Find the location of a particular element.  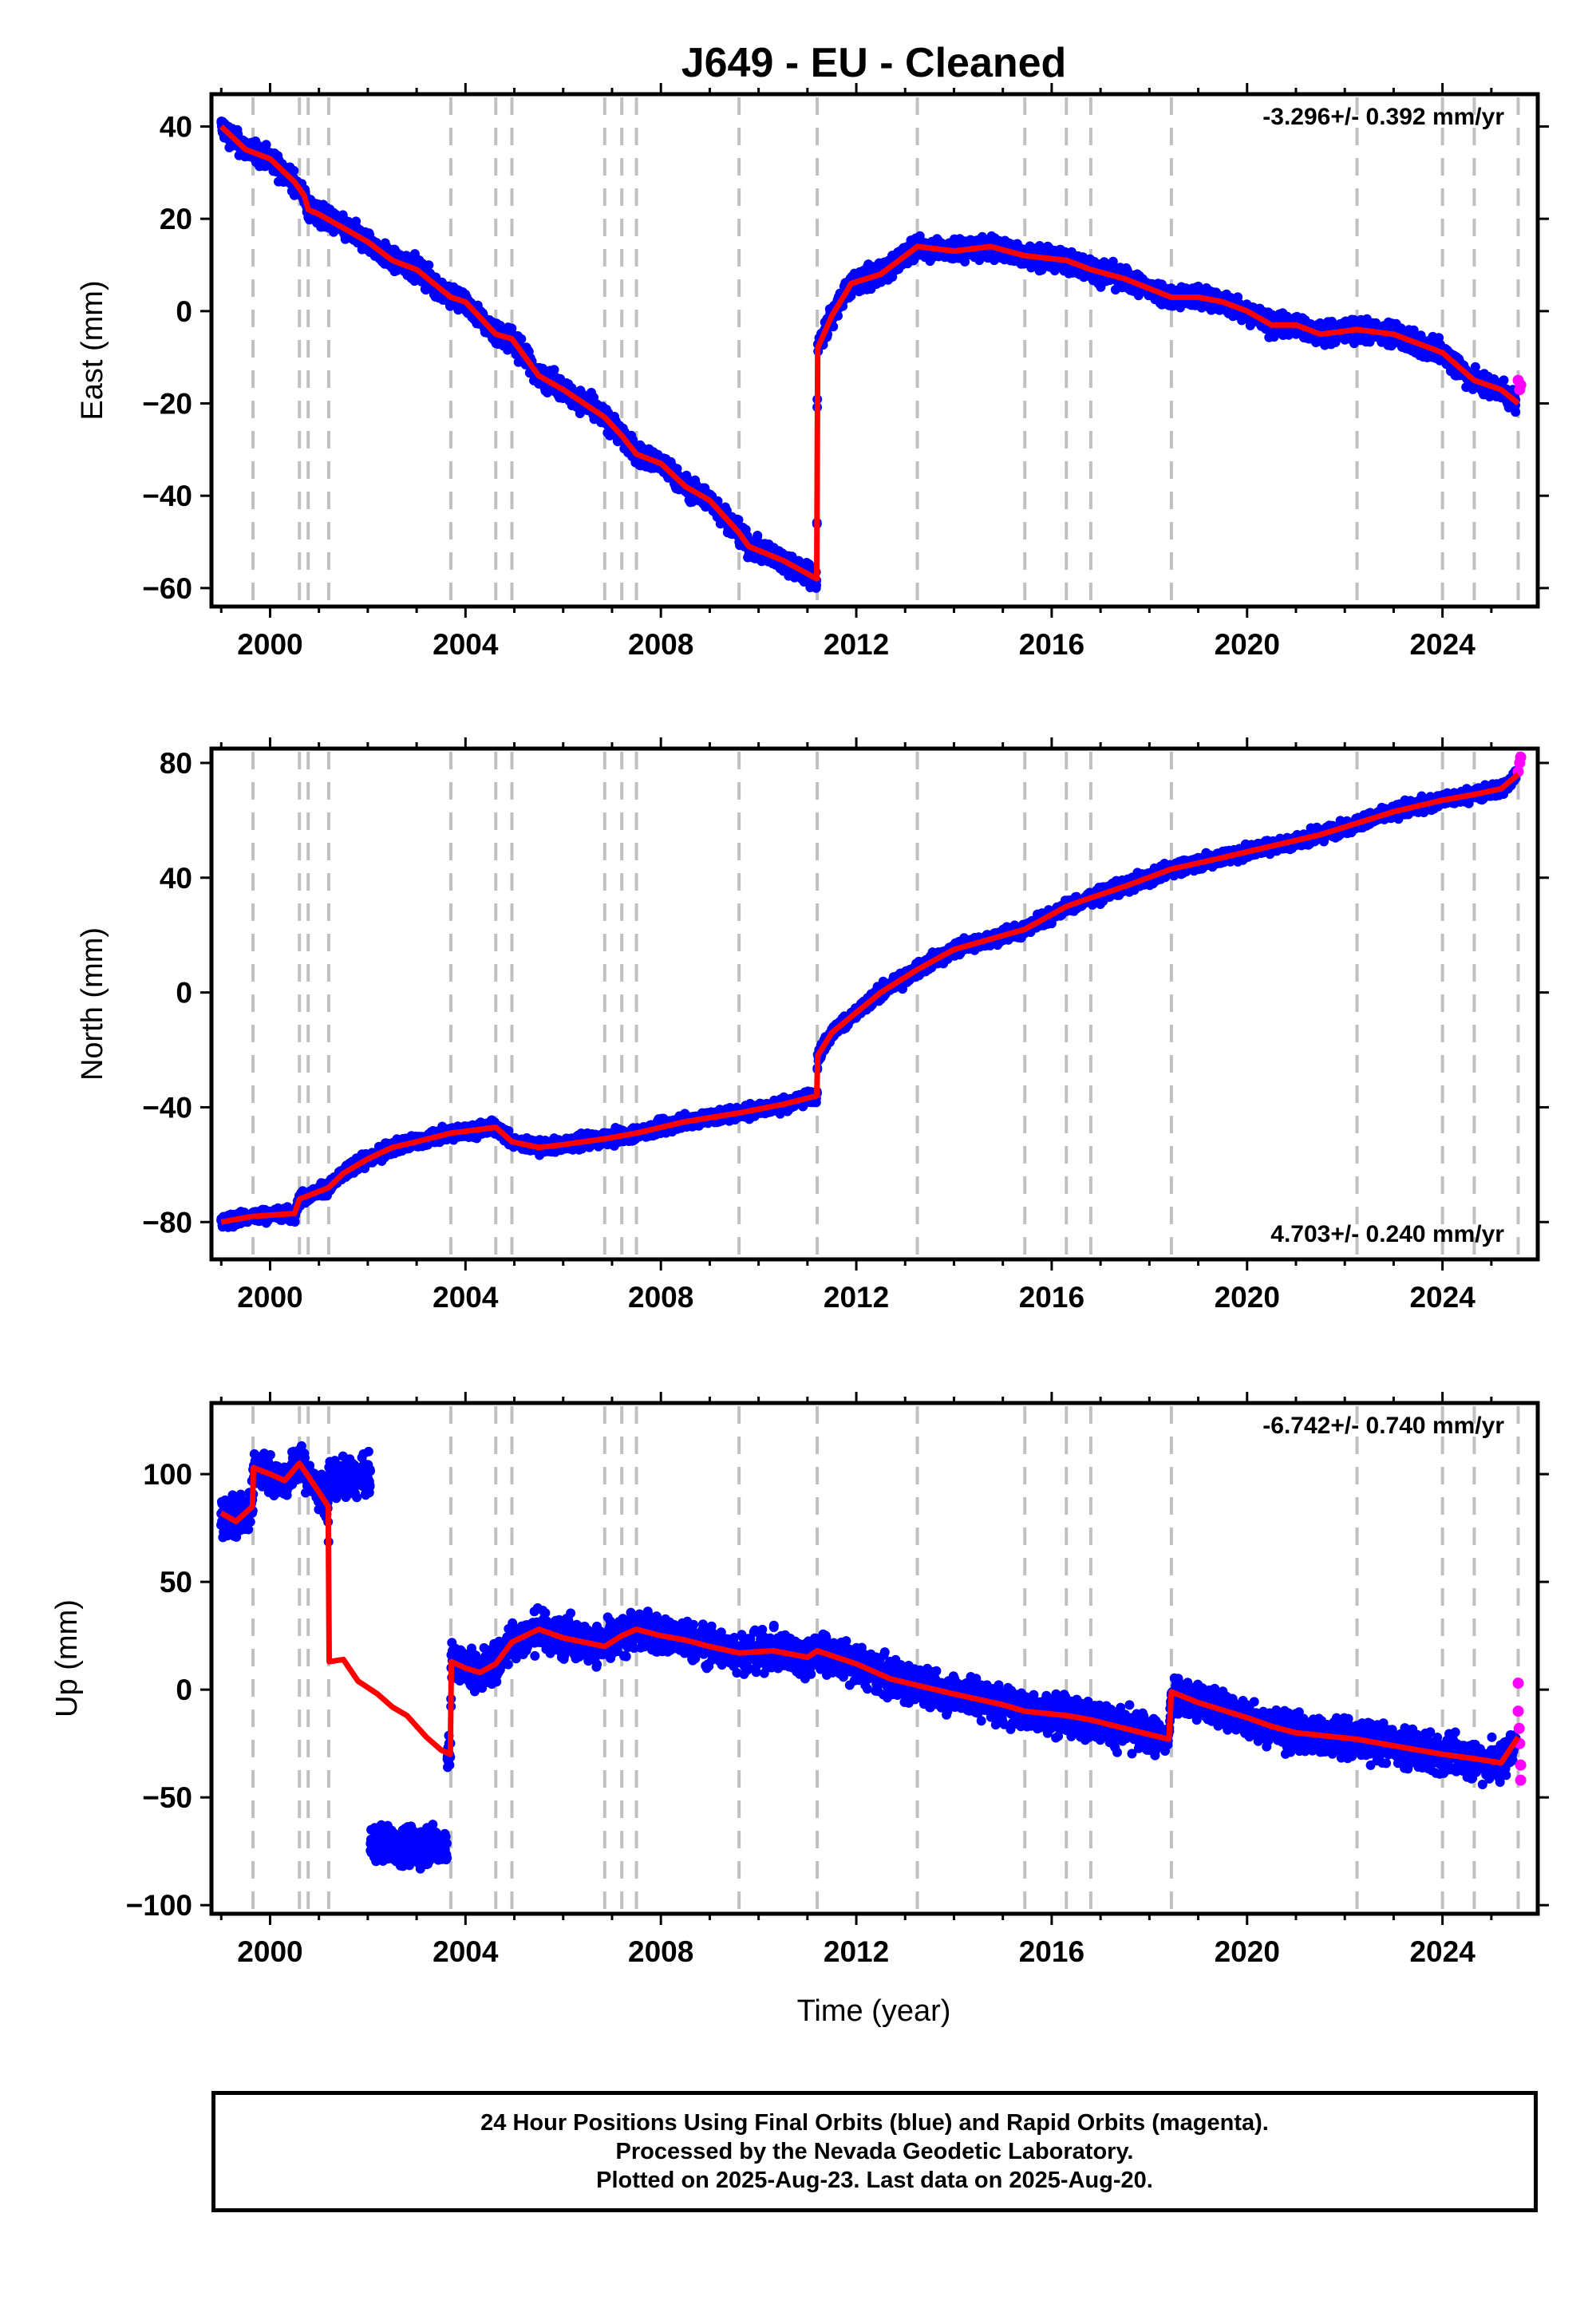

y-tick-label: −20 is located at coordinates (167, 404).